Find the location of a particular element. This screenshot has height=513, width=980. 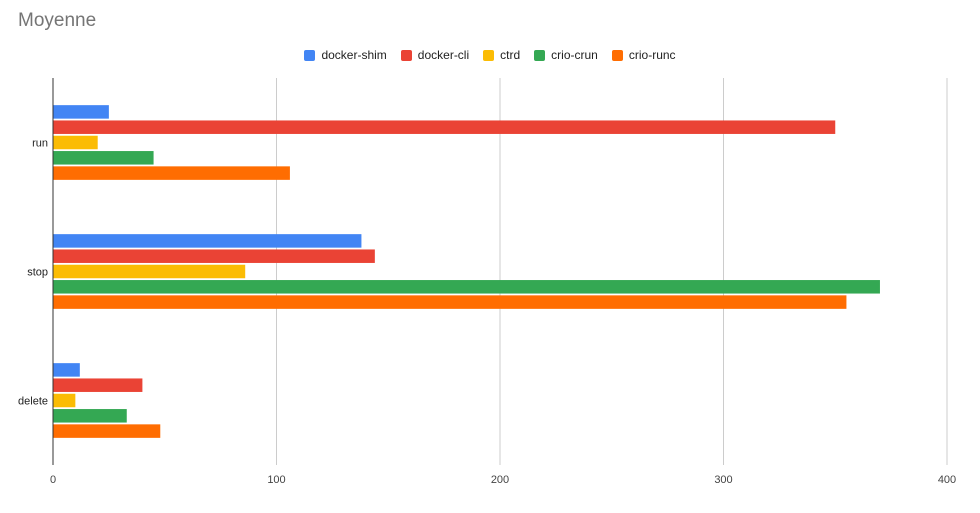

legend-label: docker-shim is located at coordinates (354, 55).